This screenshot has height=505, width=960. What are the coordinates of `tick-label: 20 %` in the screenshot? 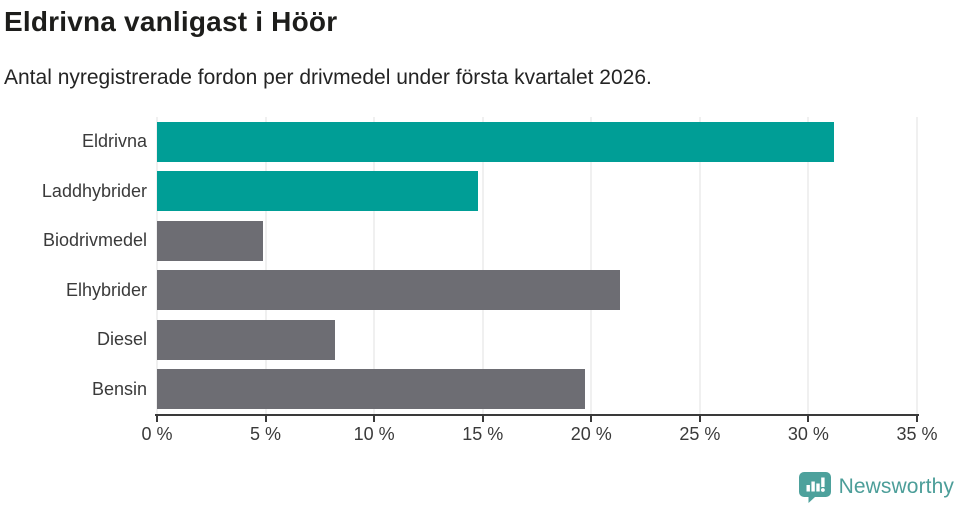 It's located at (591, 434).